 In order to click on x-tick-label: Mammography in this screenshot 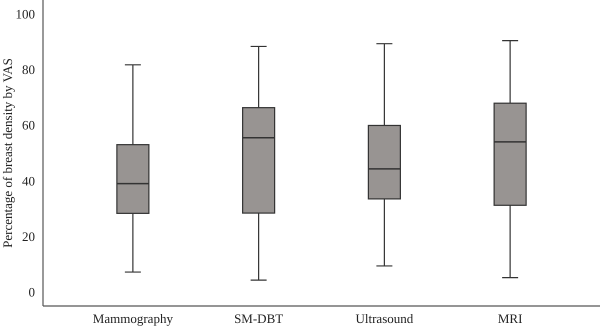, I will do `click(133, 318)`.